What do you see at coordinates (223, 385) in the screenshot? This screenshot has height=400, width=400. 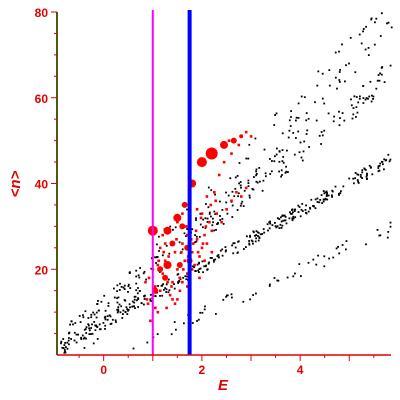 I see `x-axis-title: E` at bounding box center [223, 385].